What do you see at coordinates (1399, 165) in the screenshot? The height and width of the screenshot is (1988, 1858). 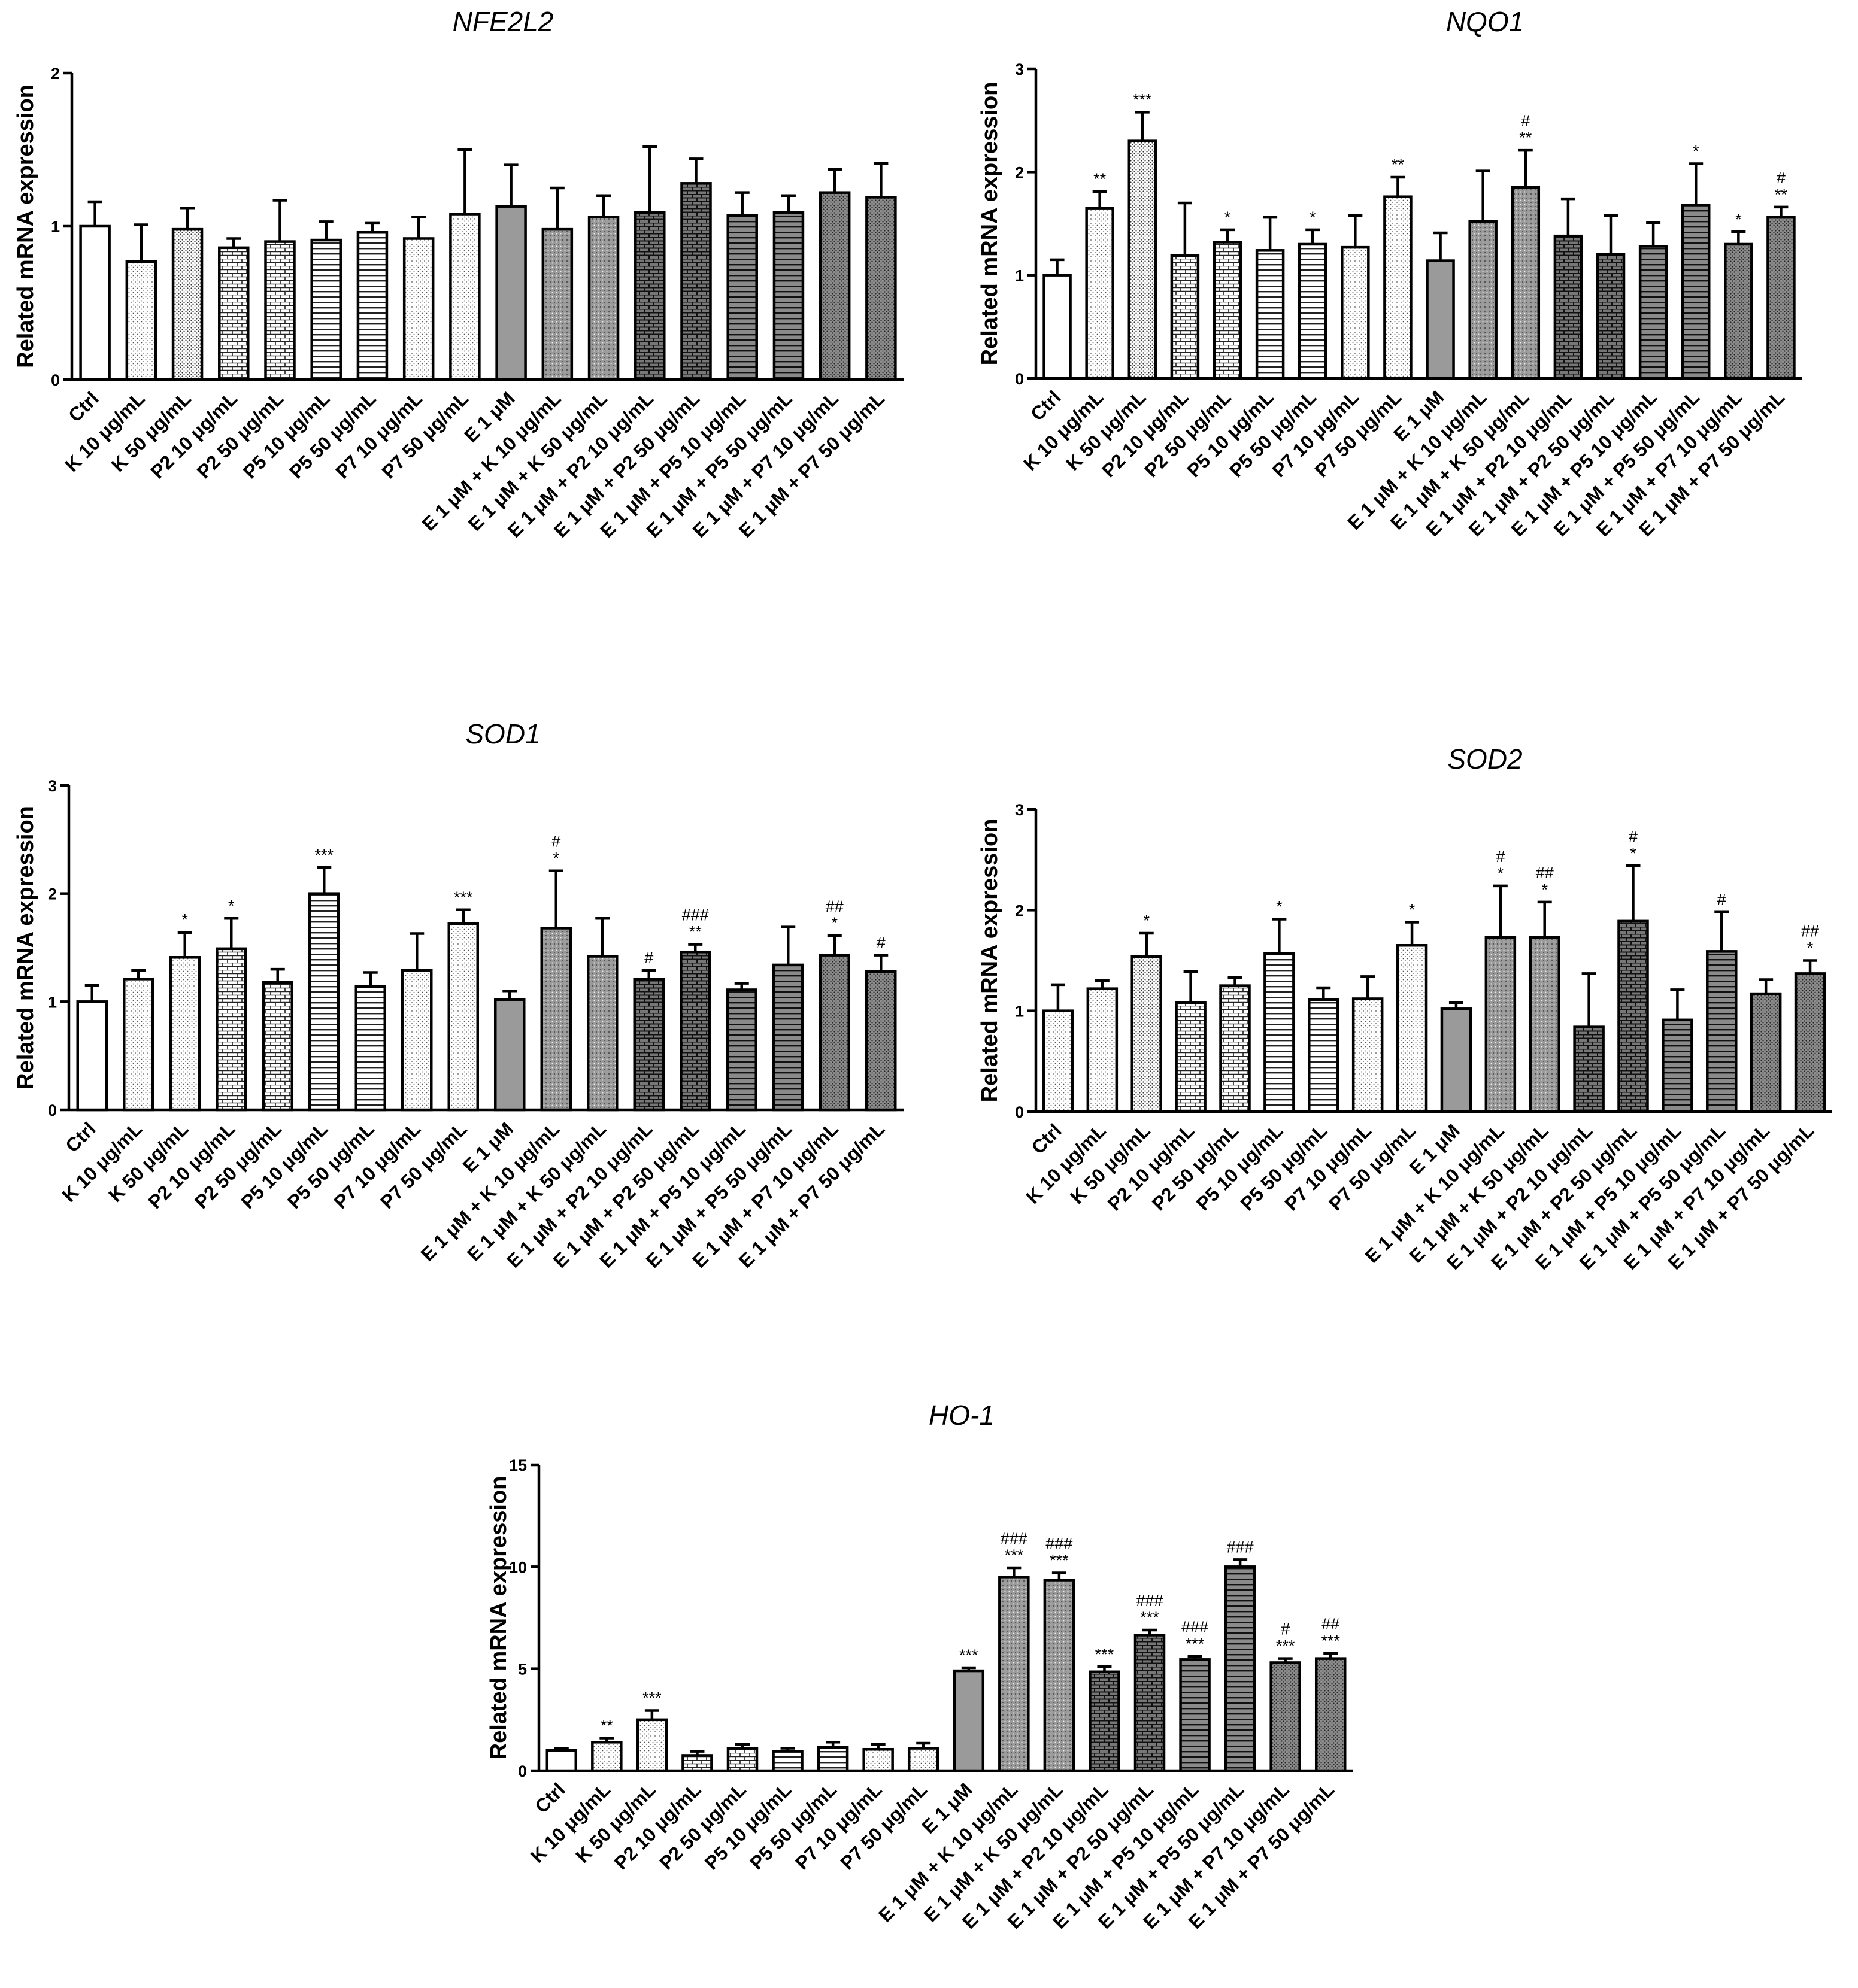 I see `significance-label: **` at bounding box center [1399, 165].